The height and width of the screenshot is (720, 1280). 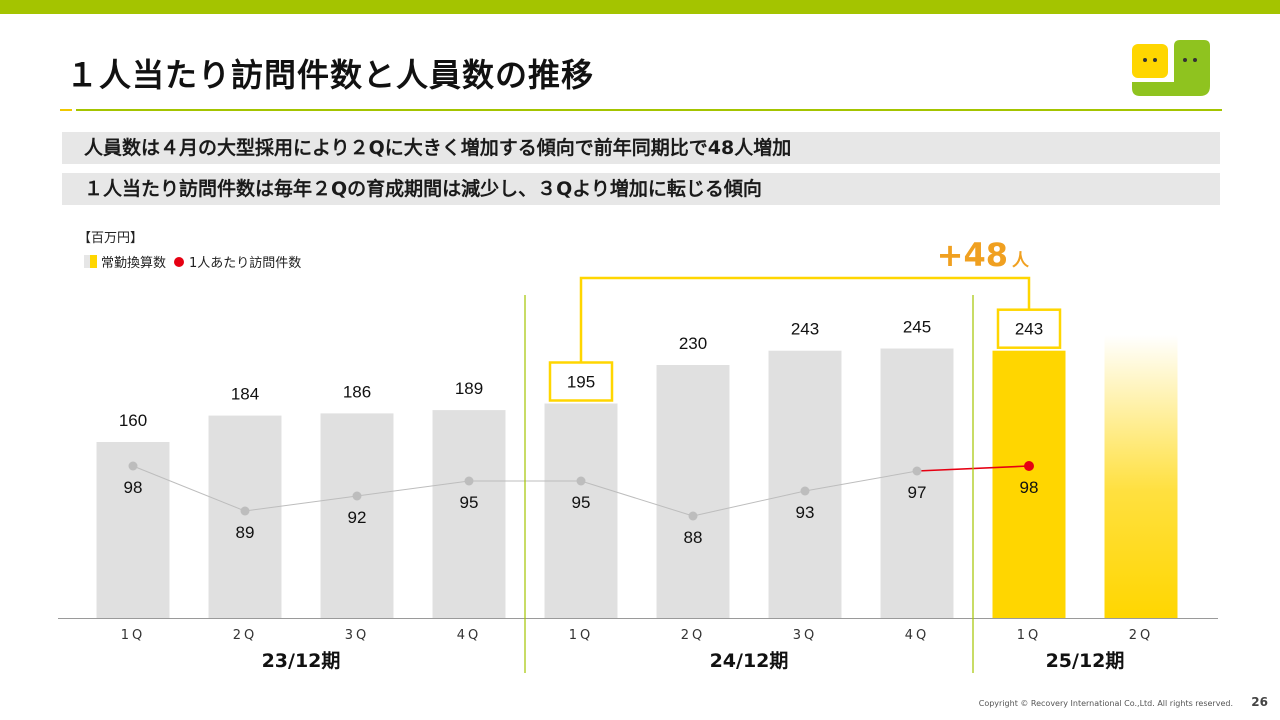 I want to click on bar-value-label: 245, so click(x=917, y=327).